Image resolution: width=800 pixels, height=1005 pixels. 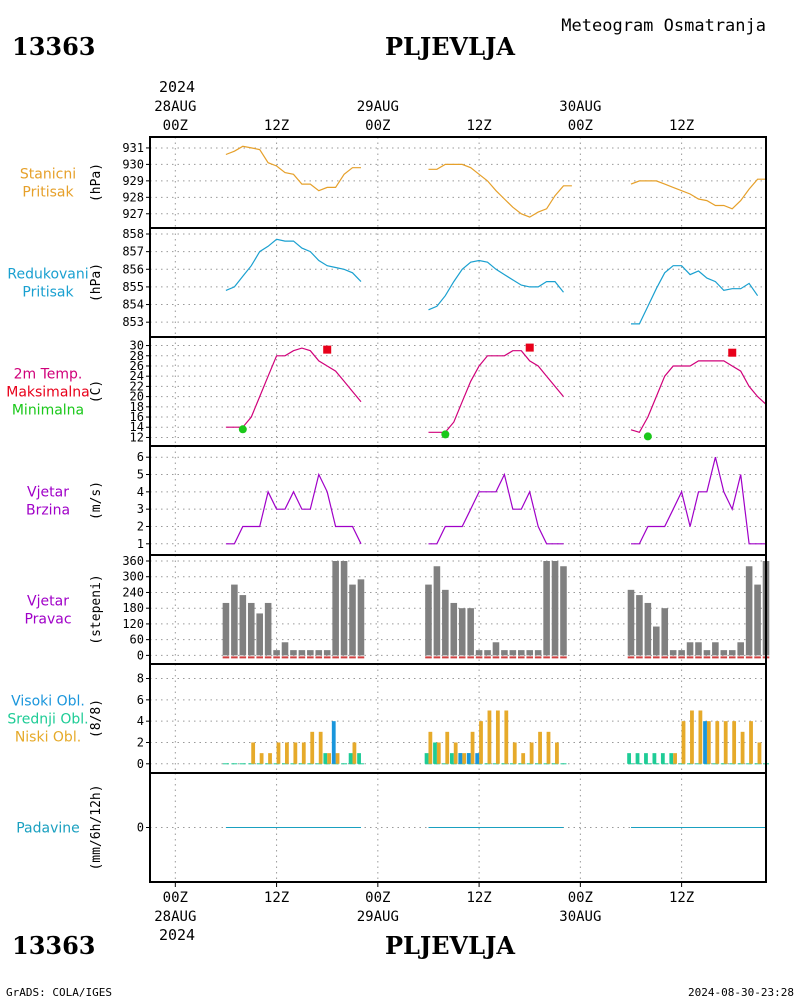 I want to click on product-title: Meteogram Osmatranja, so click(x=663, y=26).